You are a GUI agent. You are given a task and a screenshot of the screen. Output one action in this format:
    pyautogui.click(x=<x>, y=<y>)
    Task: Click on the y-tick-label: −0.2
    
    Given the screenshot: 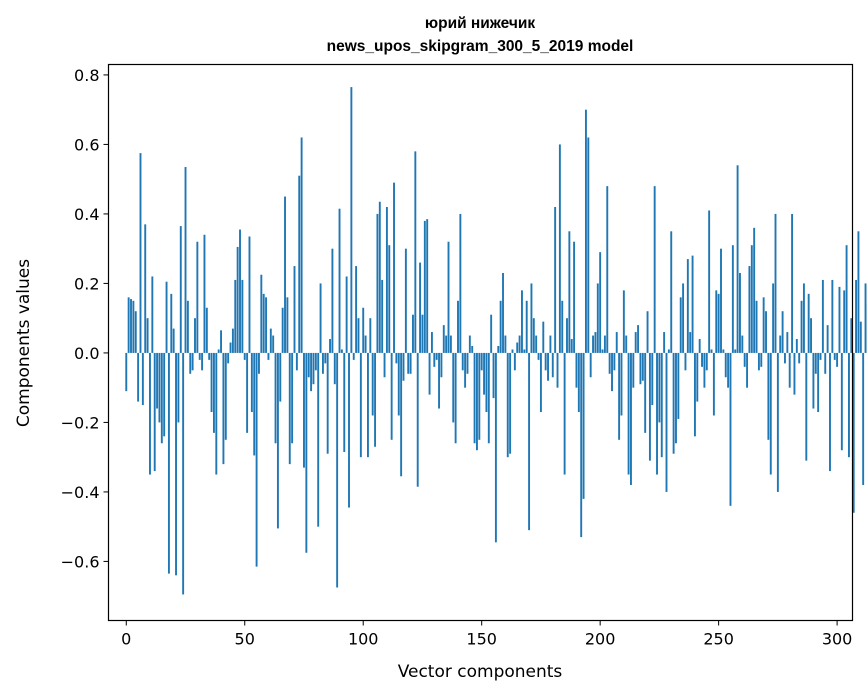 What is the action you would take?
    pyautogui.click(x=80, y=422)
    